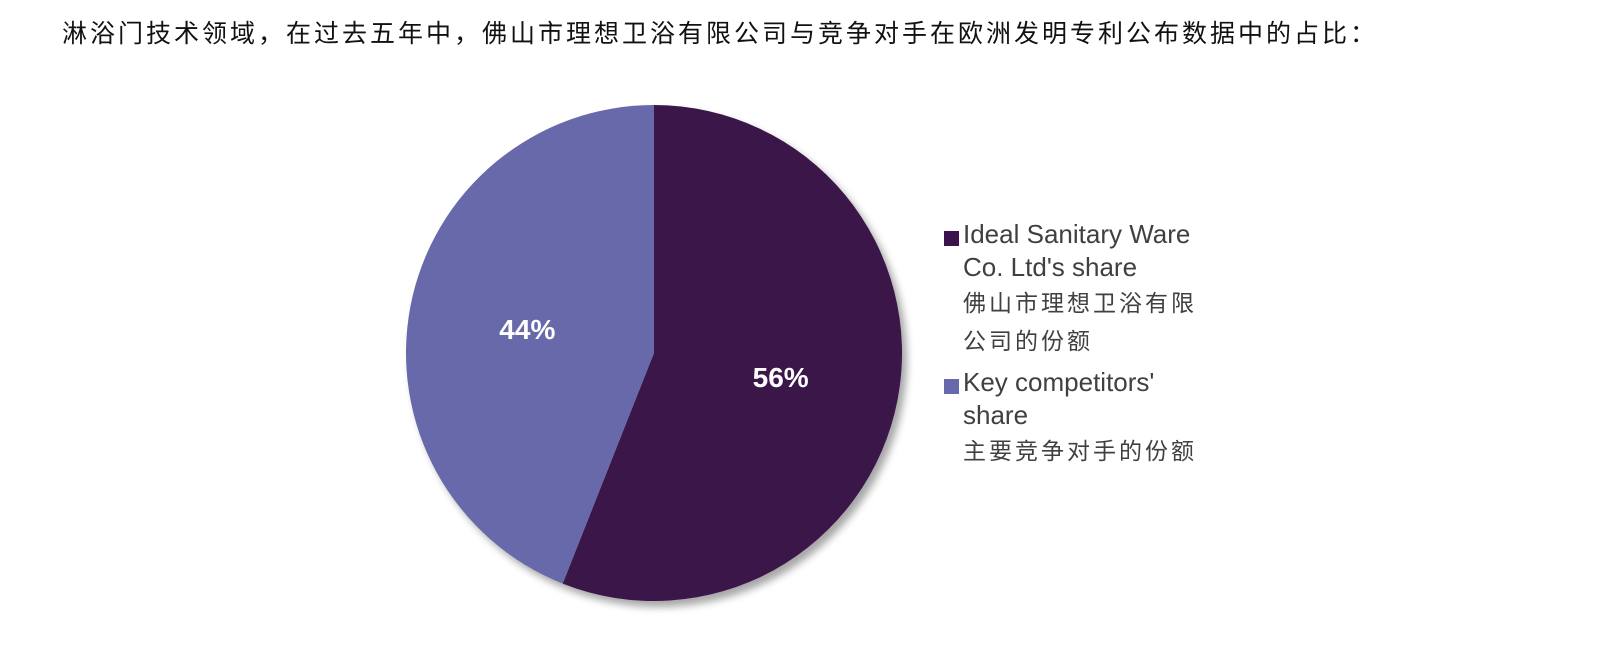  I want to click on legend-swatch-key-competitors, so click(951, 386).